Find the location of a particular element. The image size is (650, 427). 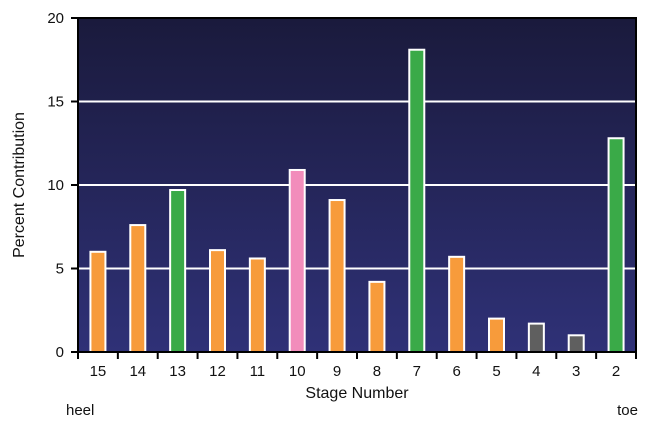

x-tick-label: 2 is located at coordinates (616, 371).